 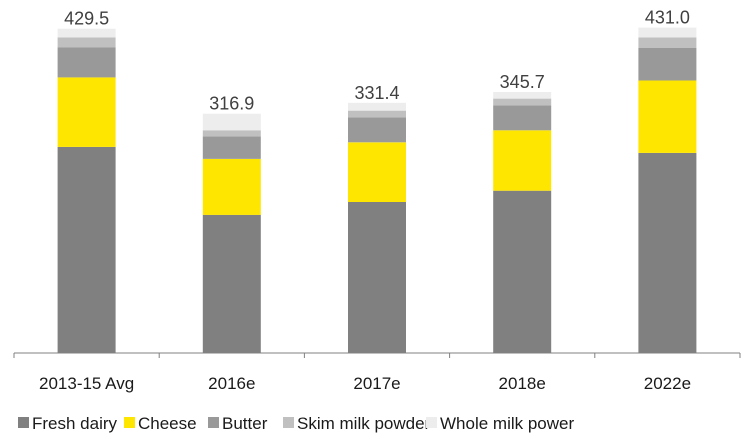 I want to click on x-tick-label-1: 2013-15 Avg, so click(x=86, y=383).